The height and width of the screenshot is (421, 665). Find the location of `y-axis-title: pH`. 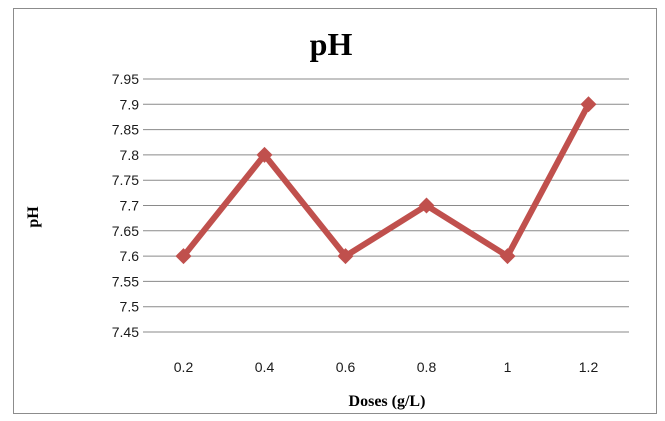

y-axis-title: pH is located at coordinates (33, 217).